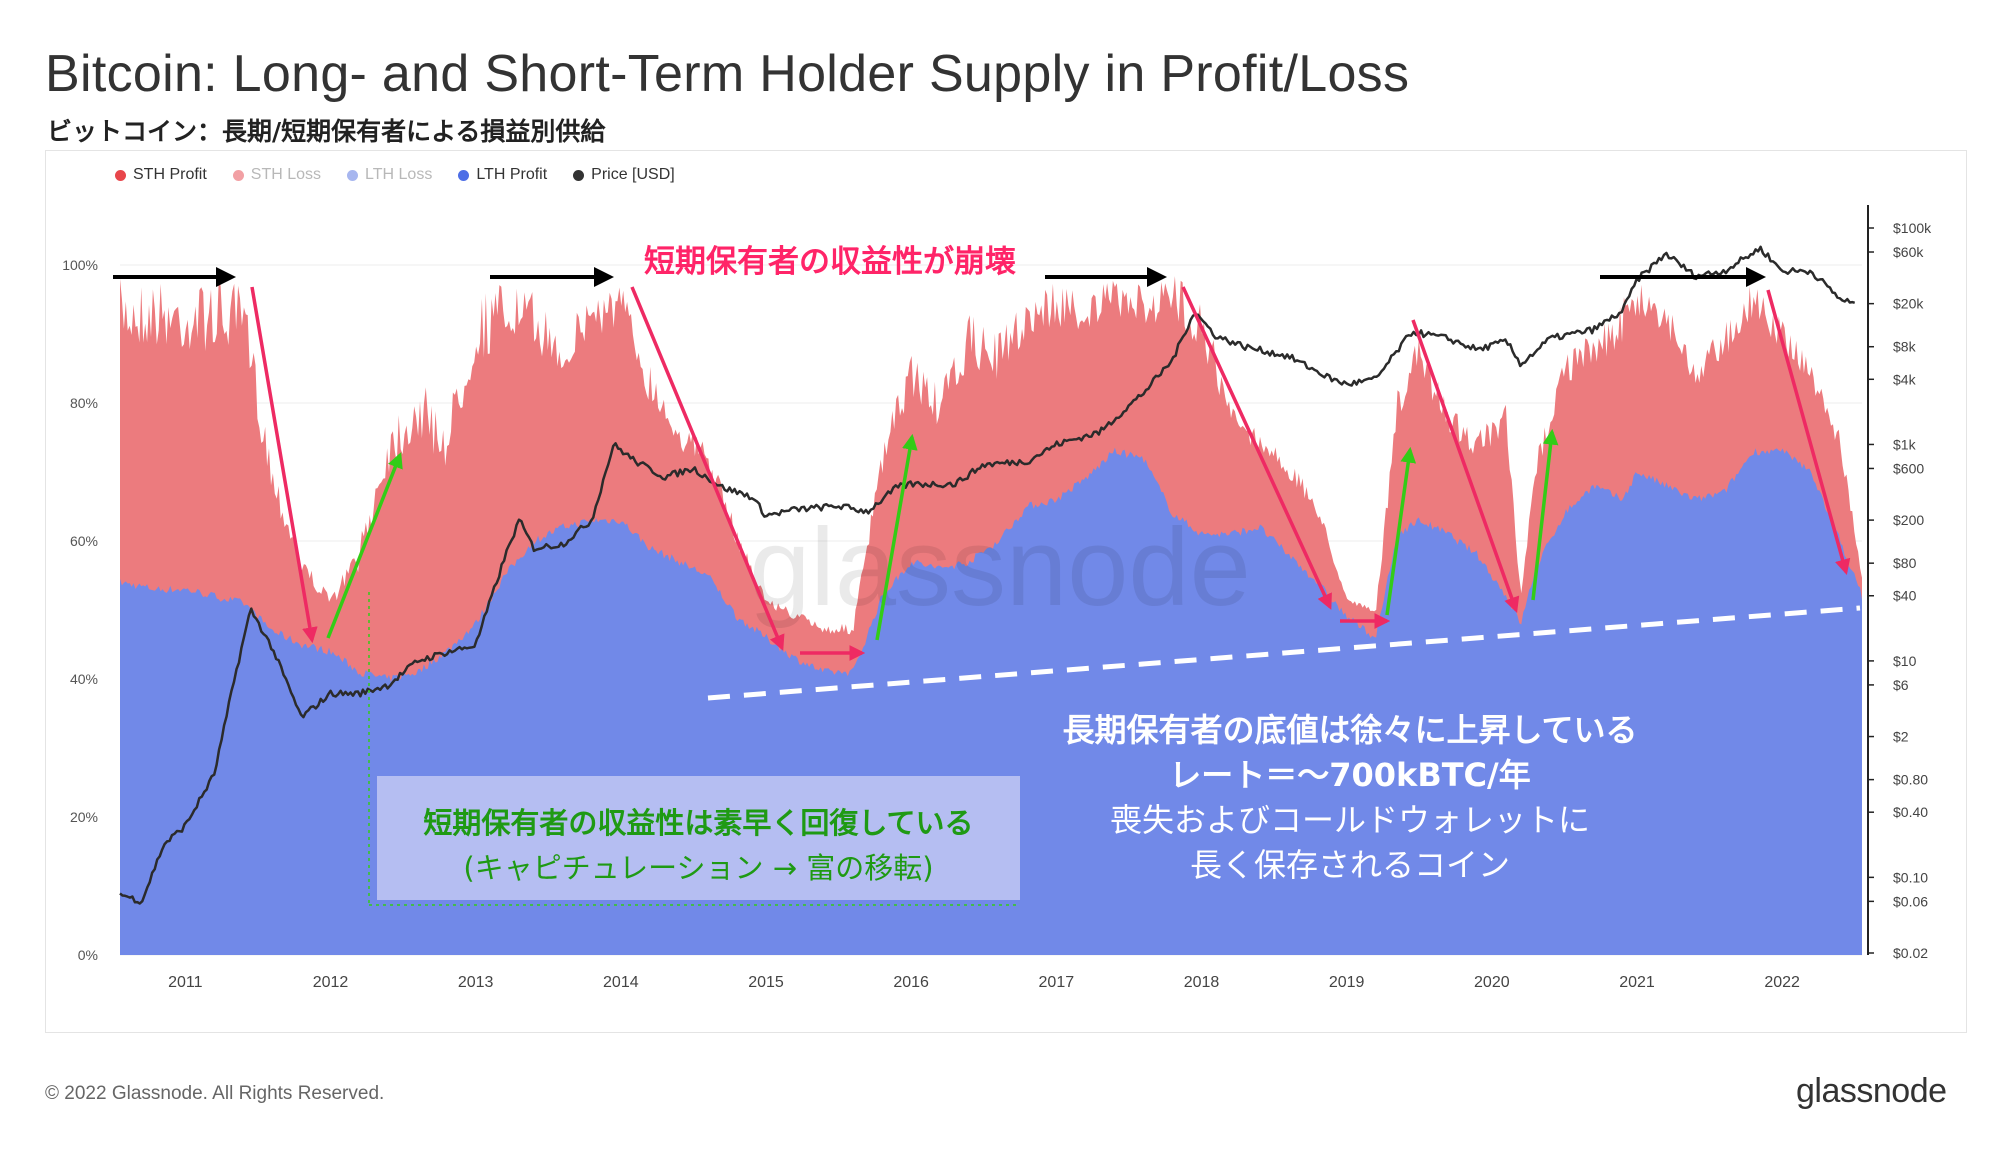 The height and width of the screenshot is (1152, 2000). What do you see at coordinates (286, 174) in the screenshot?
I see `legend-label-sth-loss: STH Loss` at bounding box center [286, 174].